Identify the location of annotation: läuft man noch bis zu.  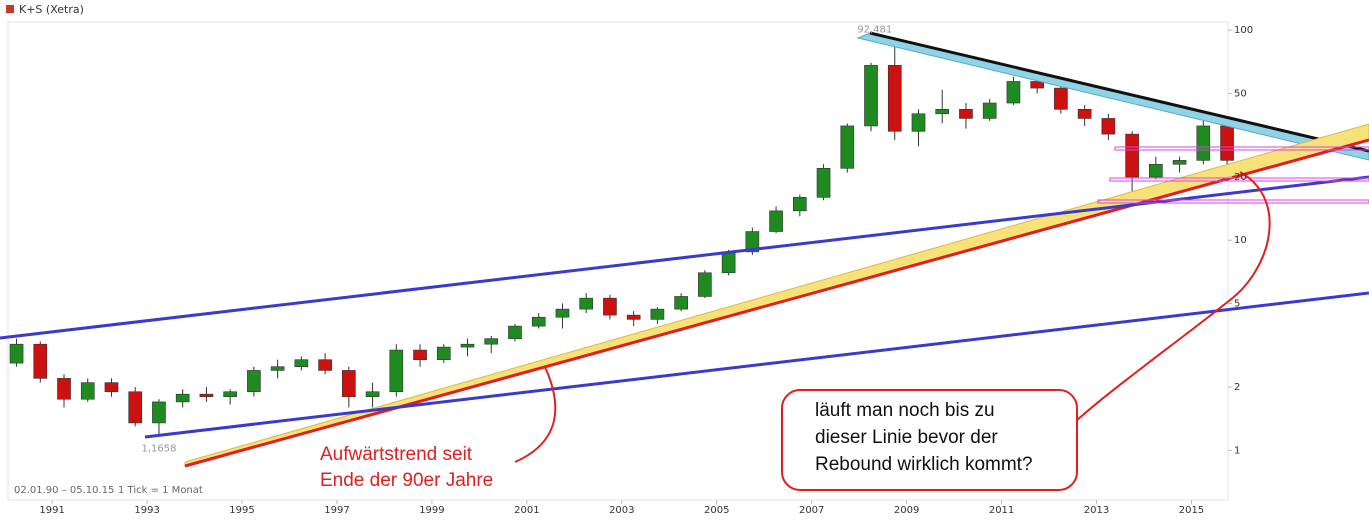
(905, 410).